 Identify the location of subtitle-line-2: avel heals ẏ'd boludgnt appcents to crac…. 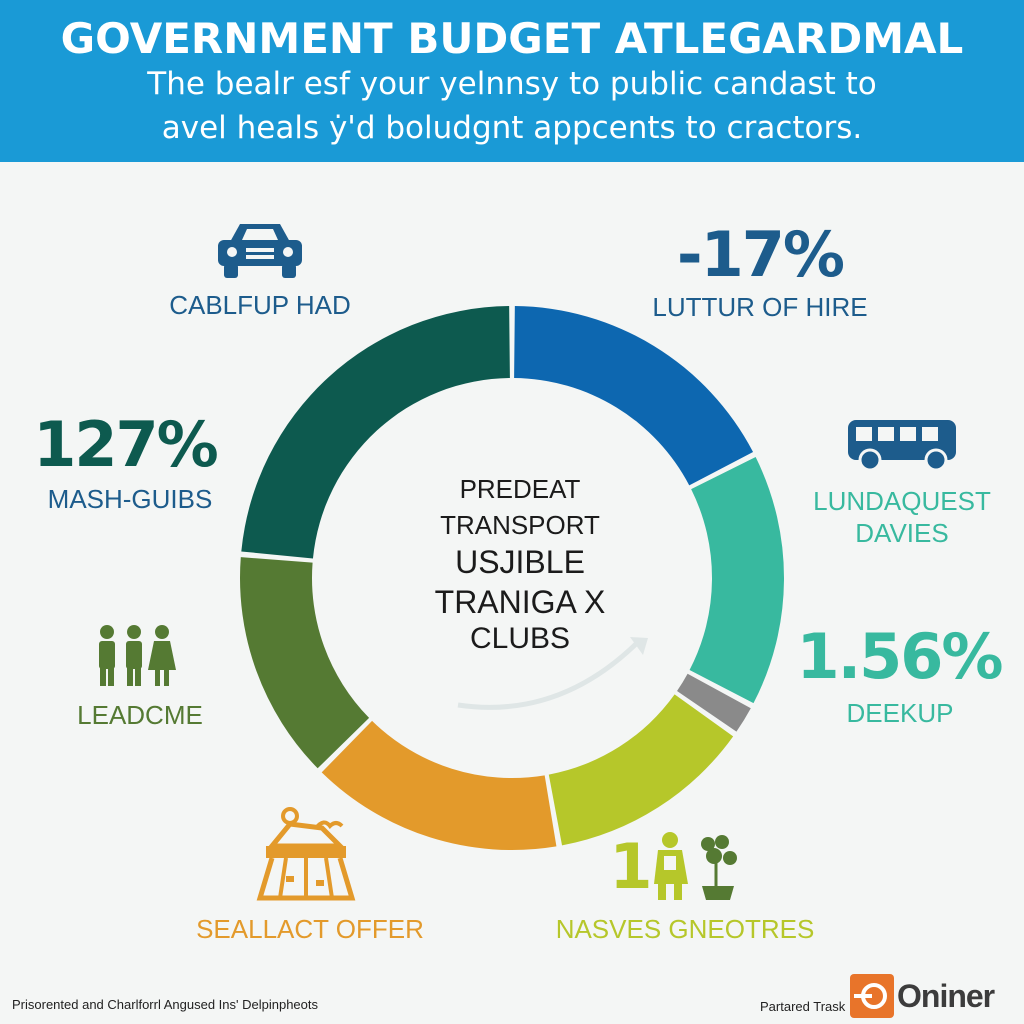
(512, 128).